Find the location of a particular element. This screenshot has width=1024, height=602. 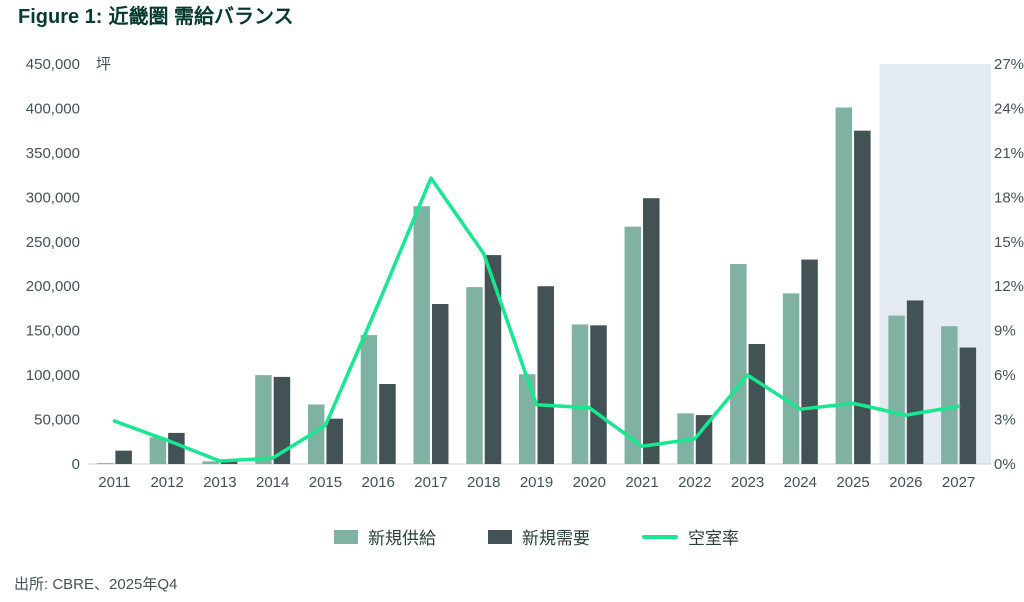

legend-label-supply: 新規供給 is located at coordinates (402, 538).